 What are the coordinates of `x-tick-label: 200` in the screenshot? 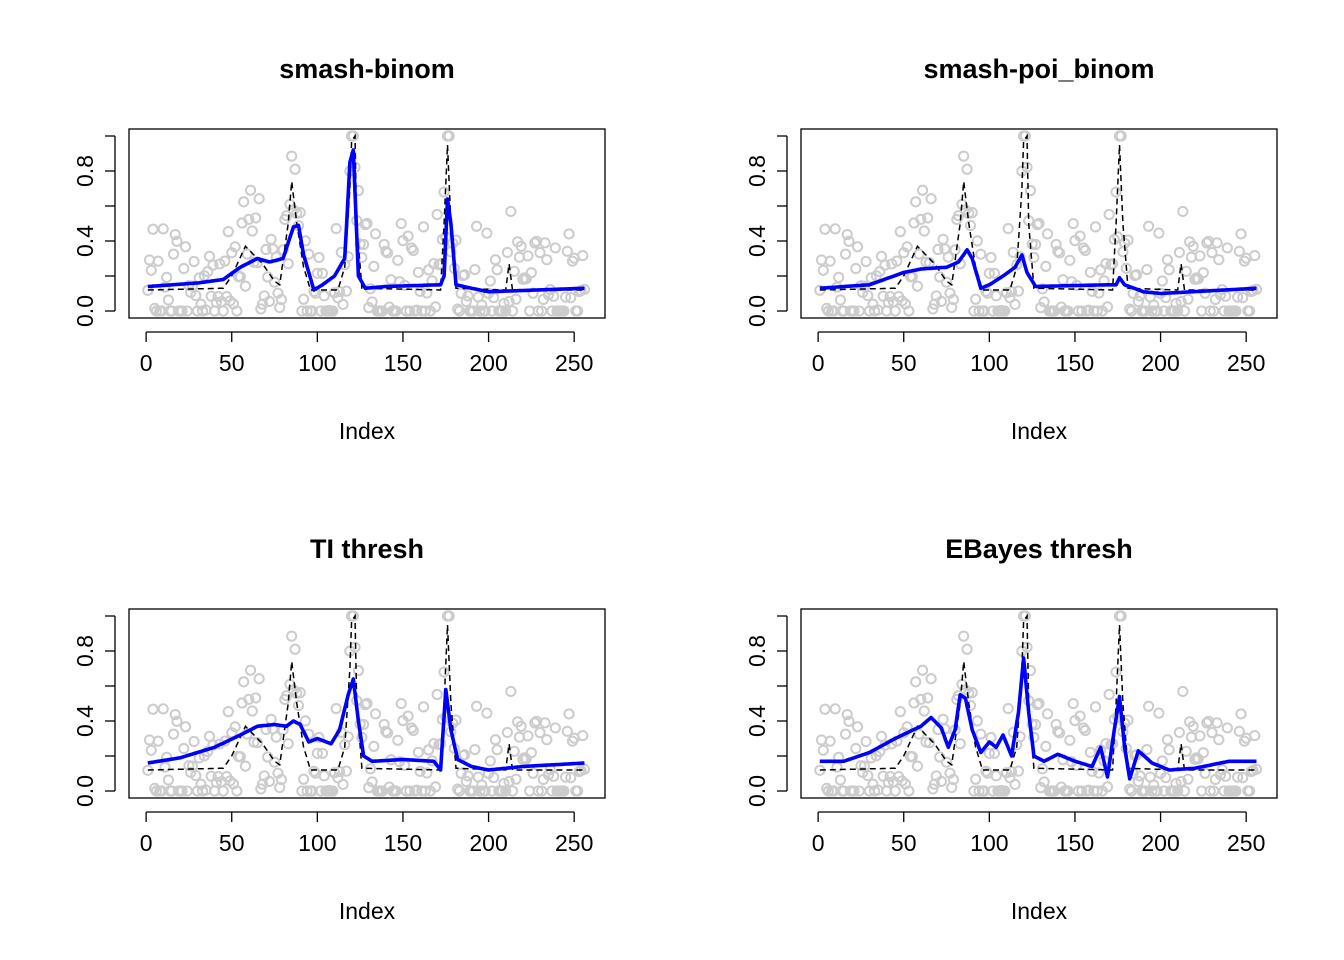 It's located at (488, 843).